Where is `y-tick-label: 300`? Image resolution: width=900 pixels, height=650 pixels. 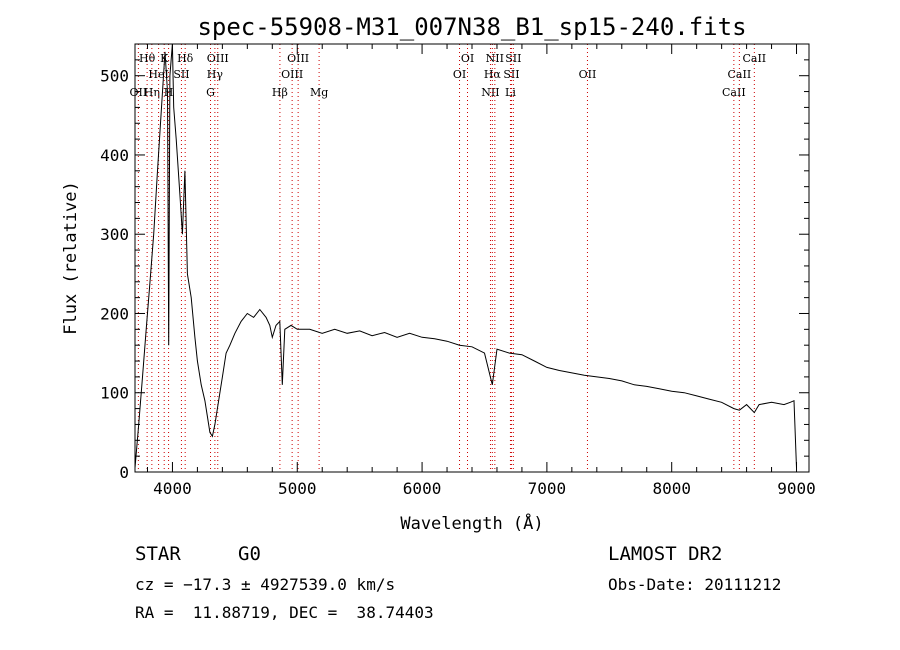
y-tick-label: 300 is located at coordinates (114, 234).